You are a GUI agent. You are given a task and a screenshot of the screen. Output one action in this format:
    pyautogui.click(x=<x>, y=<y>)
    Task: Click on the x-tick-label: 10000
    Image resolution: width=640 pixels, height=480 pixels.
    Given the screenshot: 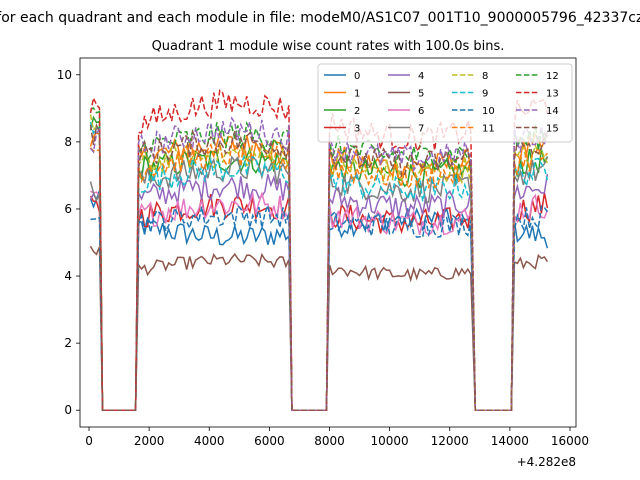 What is the action you would take?
    pyautogui.click(x=390, y=441)
    